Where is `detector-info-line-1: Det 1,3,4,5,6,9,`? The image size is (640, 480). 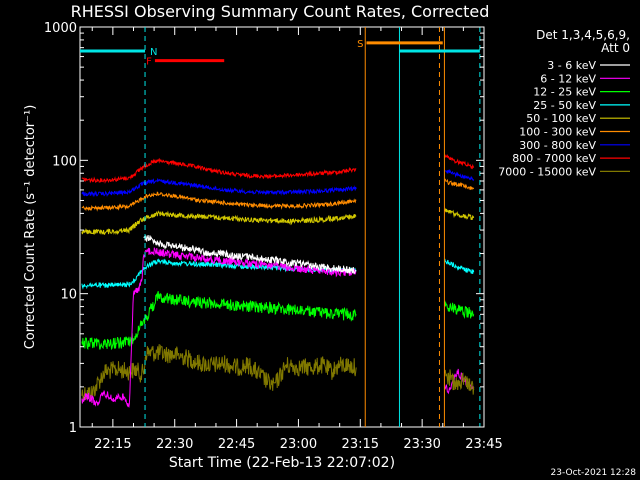
detector-info-line-1: Det 1,3,4,5,6,9, is located at coordinates (583, 35).